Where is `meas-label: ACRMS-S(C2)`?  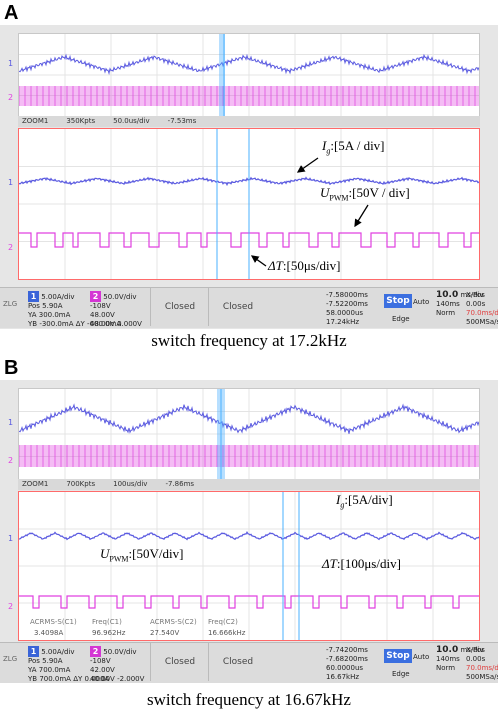
meas-label: ACRMS-S(C2) is located at coordinates (173, 622).